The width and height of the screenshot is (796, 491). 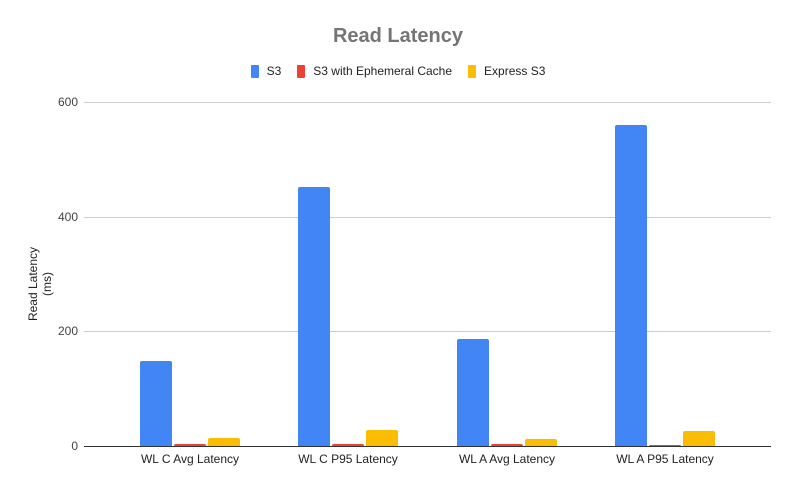 What do you see at coordinates (427, 446) in the screenshot?
I see `x-axis` at bounding box center [427, 446].